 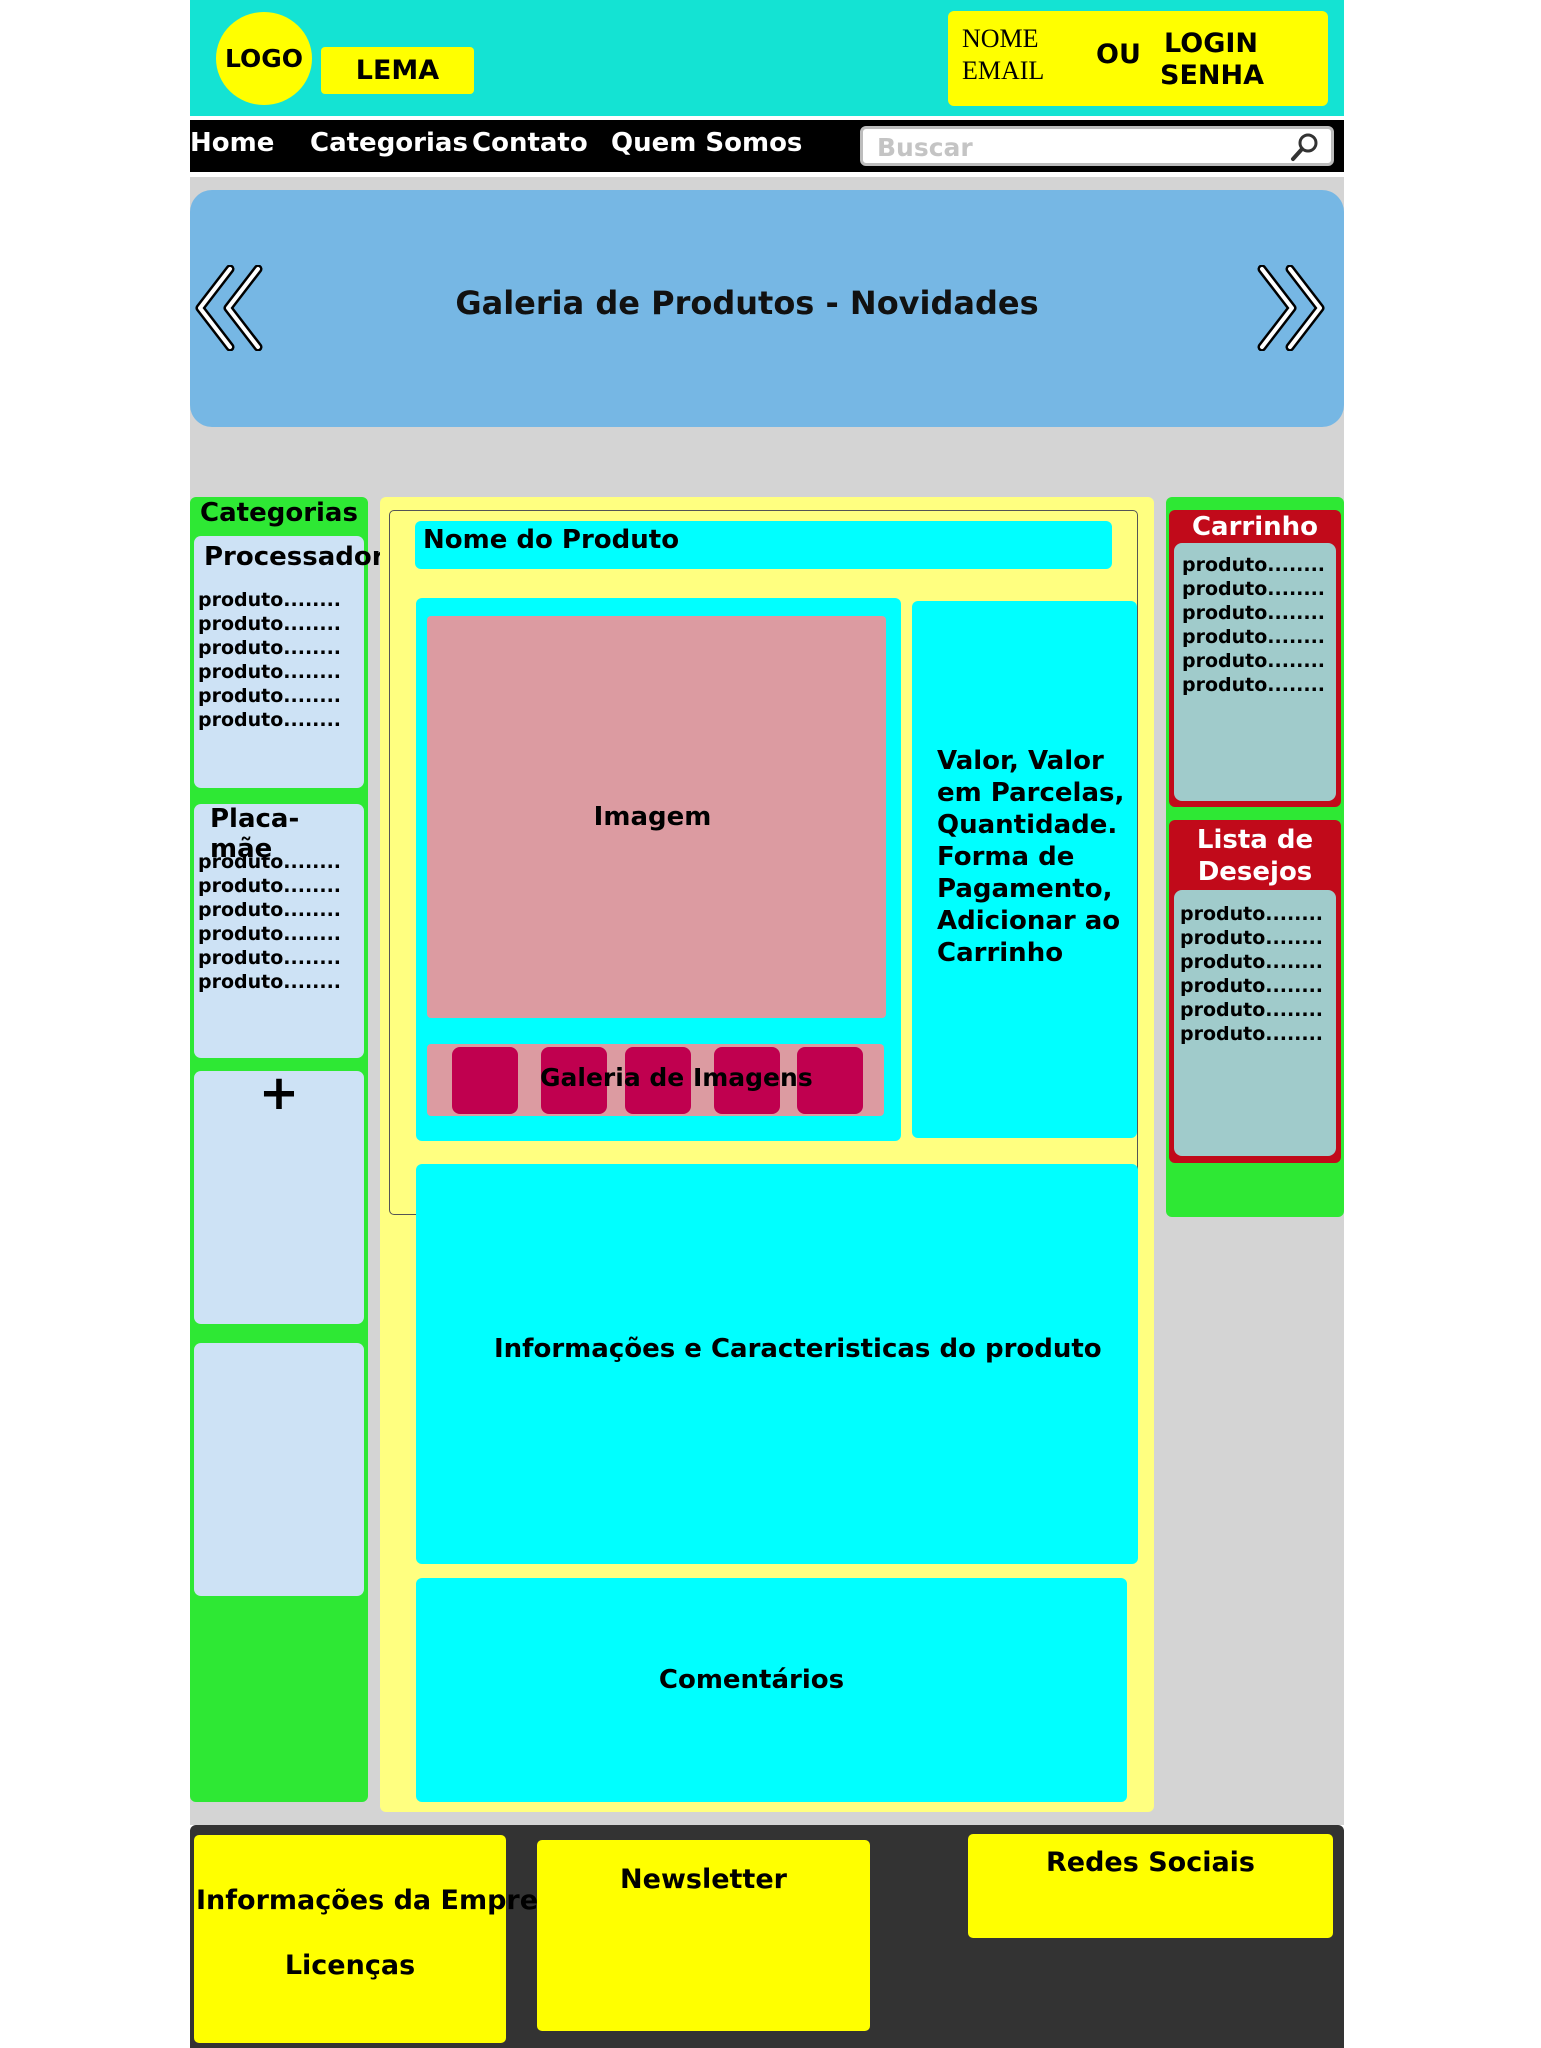 I want to click on footer-newsletter-box: Newsletter, so click(x=703, y=1935).